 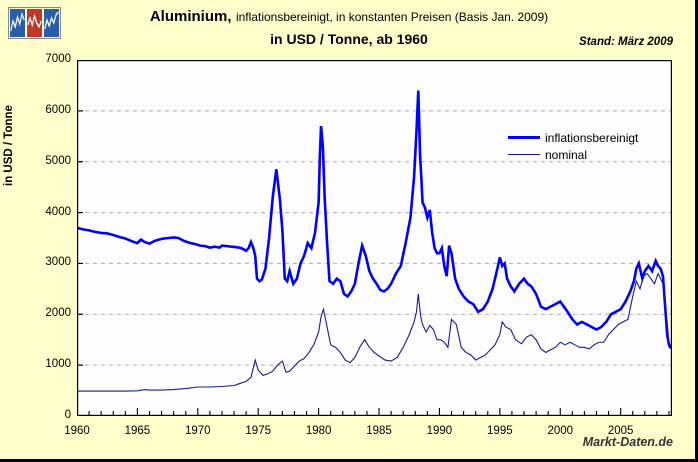 I want to click on y-axis-tick-label: 0, so click(x=67, y=415).